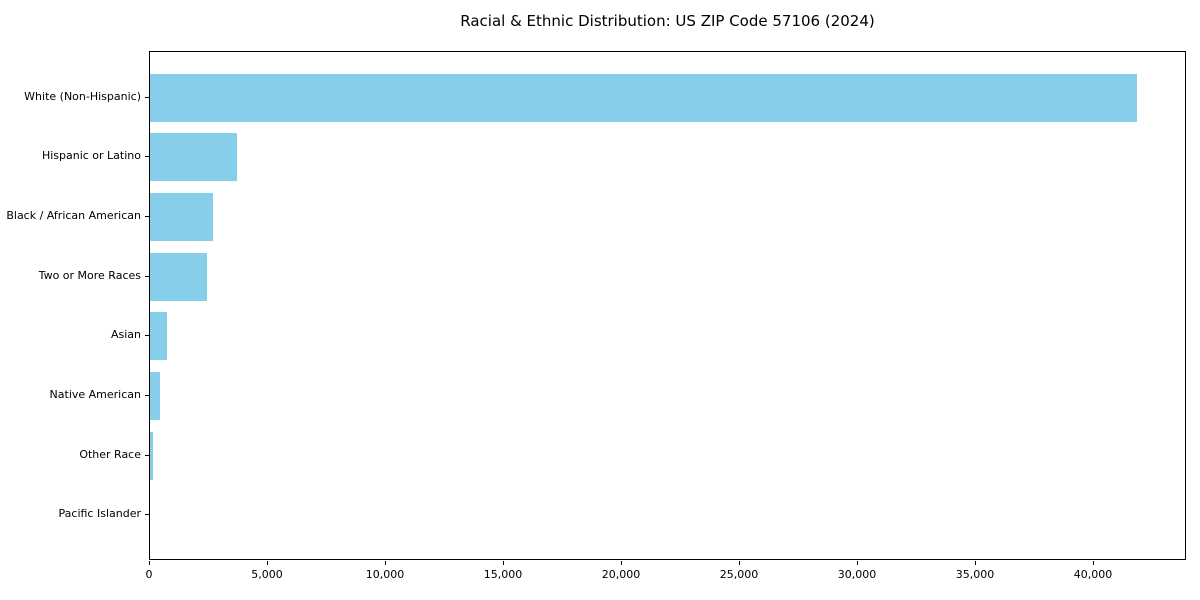 The height and width of the screenshot is (600, 1200). I want to click on x-tick-label: 25,000, so click(739, 574).